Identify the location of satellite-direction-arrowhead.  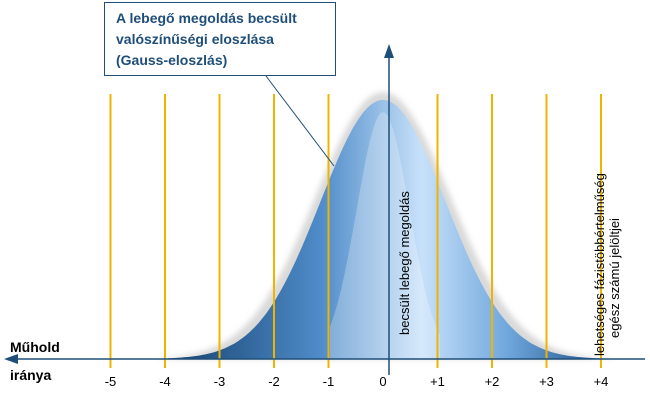
(11, 359).